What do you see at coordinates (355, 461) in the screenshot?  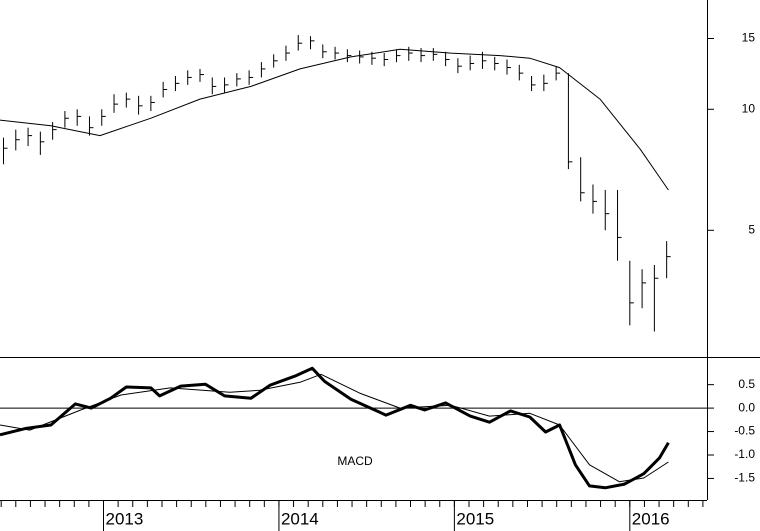 I see `panel-label: MACD` at bounding box center [355, 461].